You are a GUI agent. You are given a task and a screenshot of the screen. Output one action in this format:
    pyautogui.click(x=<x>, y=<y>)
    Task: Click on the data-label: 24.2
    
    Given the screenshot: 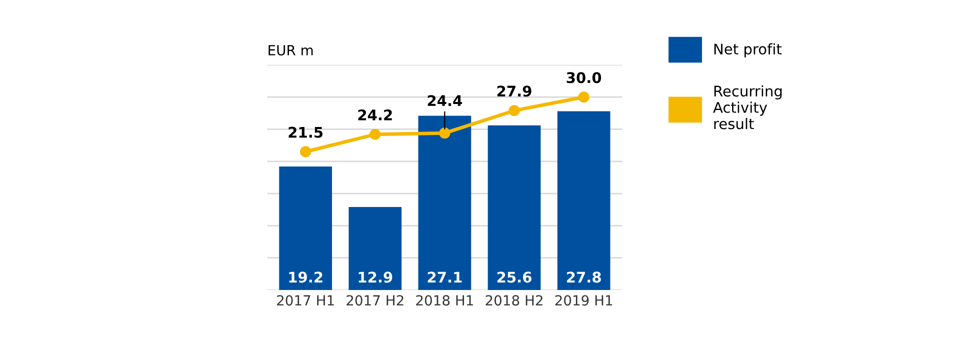 What is the action you would take?
    pyautogui.click(x=375, y=114)
    